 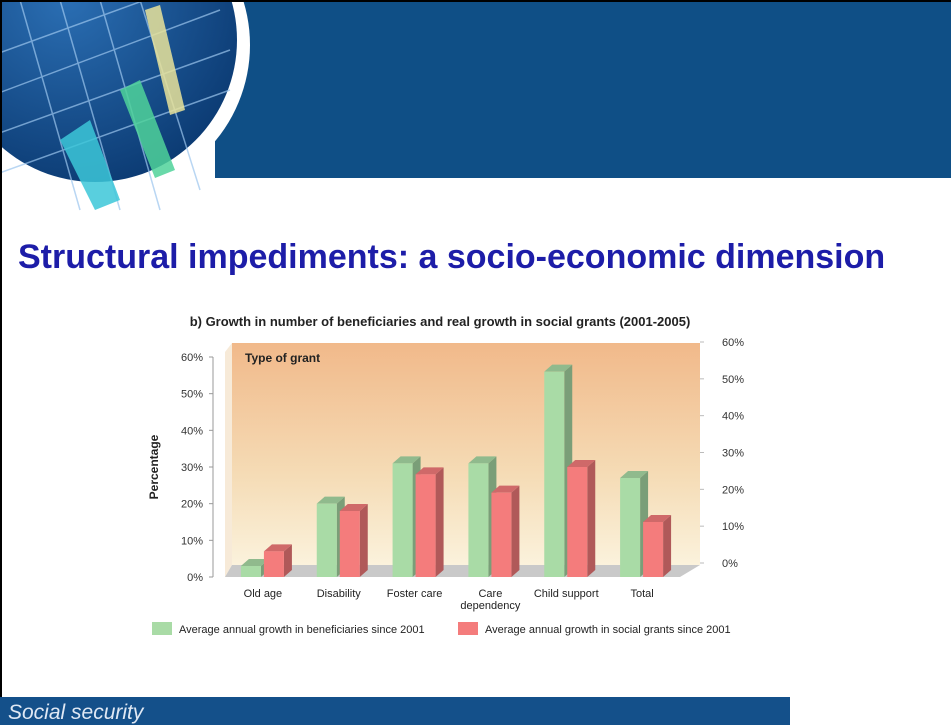 What do you see at coordinates (76, 712) in the screenshot?
I see `footer-text: Social security` at bounding box center [76, 712].